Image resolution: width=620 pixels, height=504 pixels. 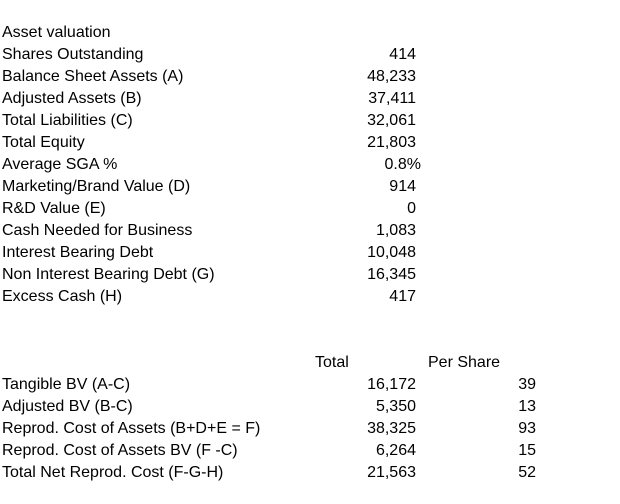 I want to click on row-label: Cash Needed for Business, so click(x=97, y=230).